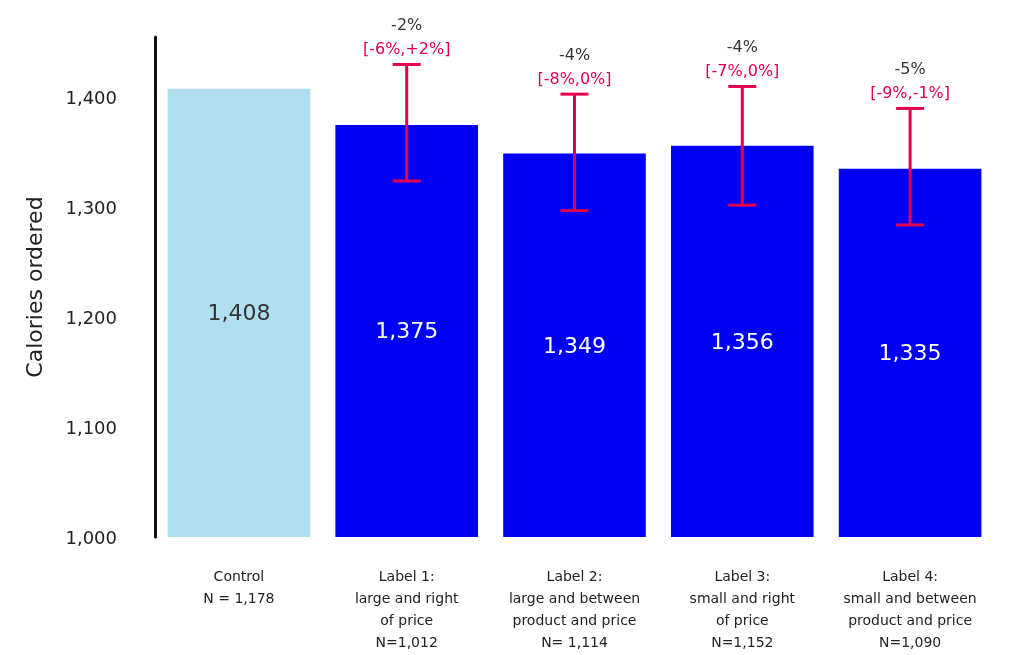 This screenshot has width=1014, height=655. Describe the element at coordinates (574, 345) in the screenshot. I see `data-label: 1,349` at that location.